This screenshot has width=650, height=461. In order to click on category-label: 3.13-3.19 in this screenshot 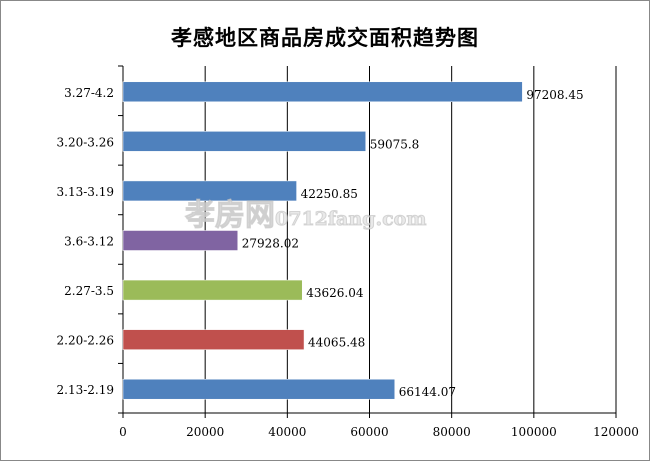, I will do `click(86, 192)`.